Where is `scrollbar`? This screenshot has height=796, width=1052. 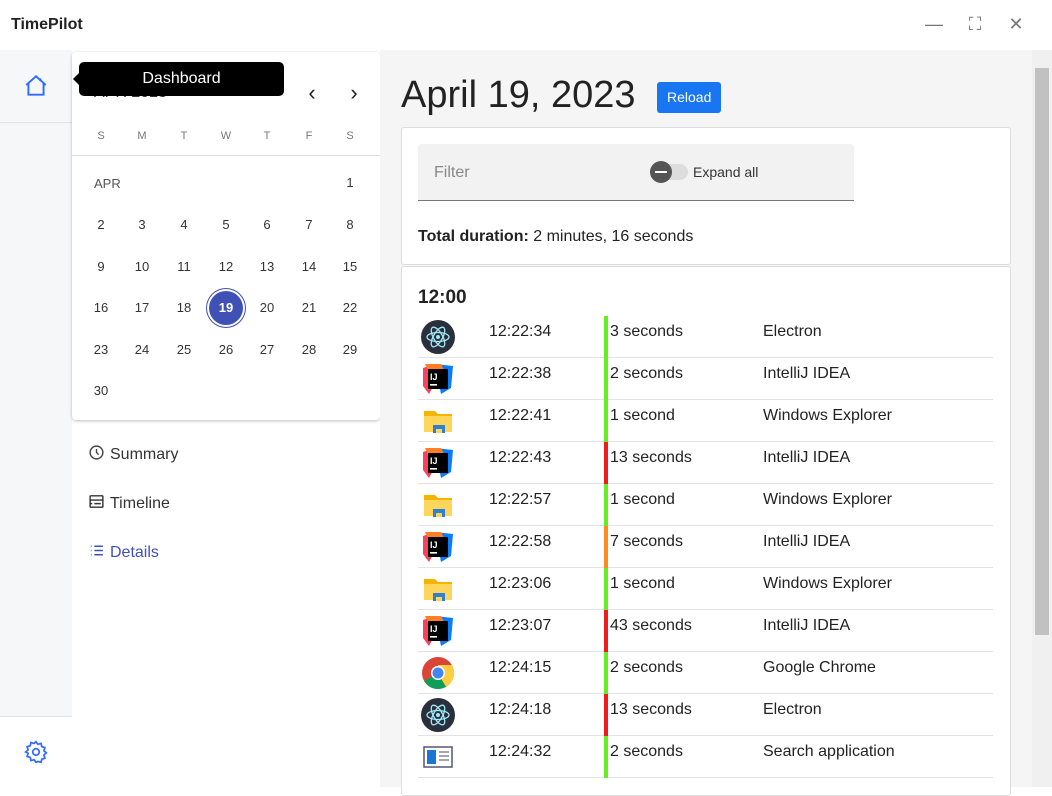 scrollbar is located at coordinates (1042, 418).